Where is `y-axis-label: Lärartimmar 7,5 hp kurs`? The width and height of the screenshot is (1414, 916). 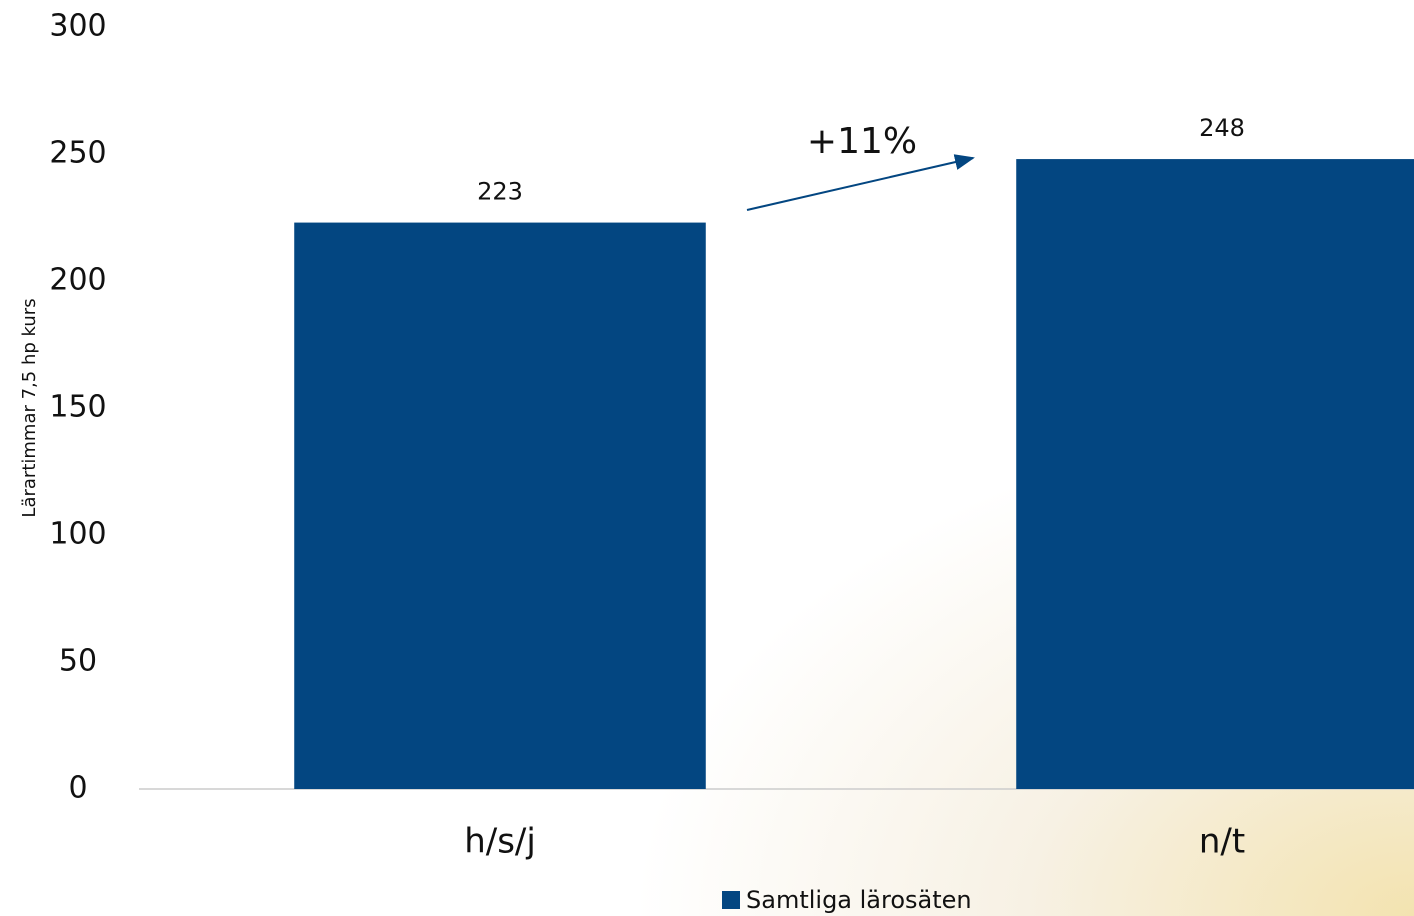 y-axis-label: Lärartimmar 7,5 hp kurs is located at coordinates (29, 407).